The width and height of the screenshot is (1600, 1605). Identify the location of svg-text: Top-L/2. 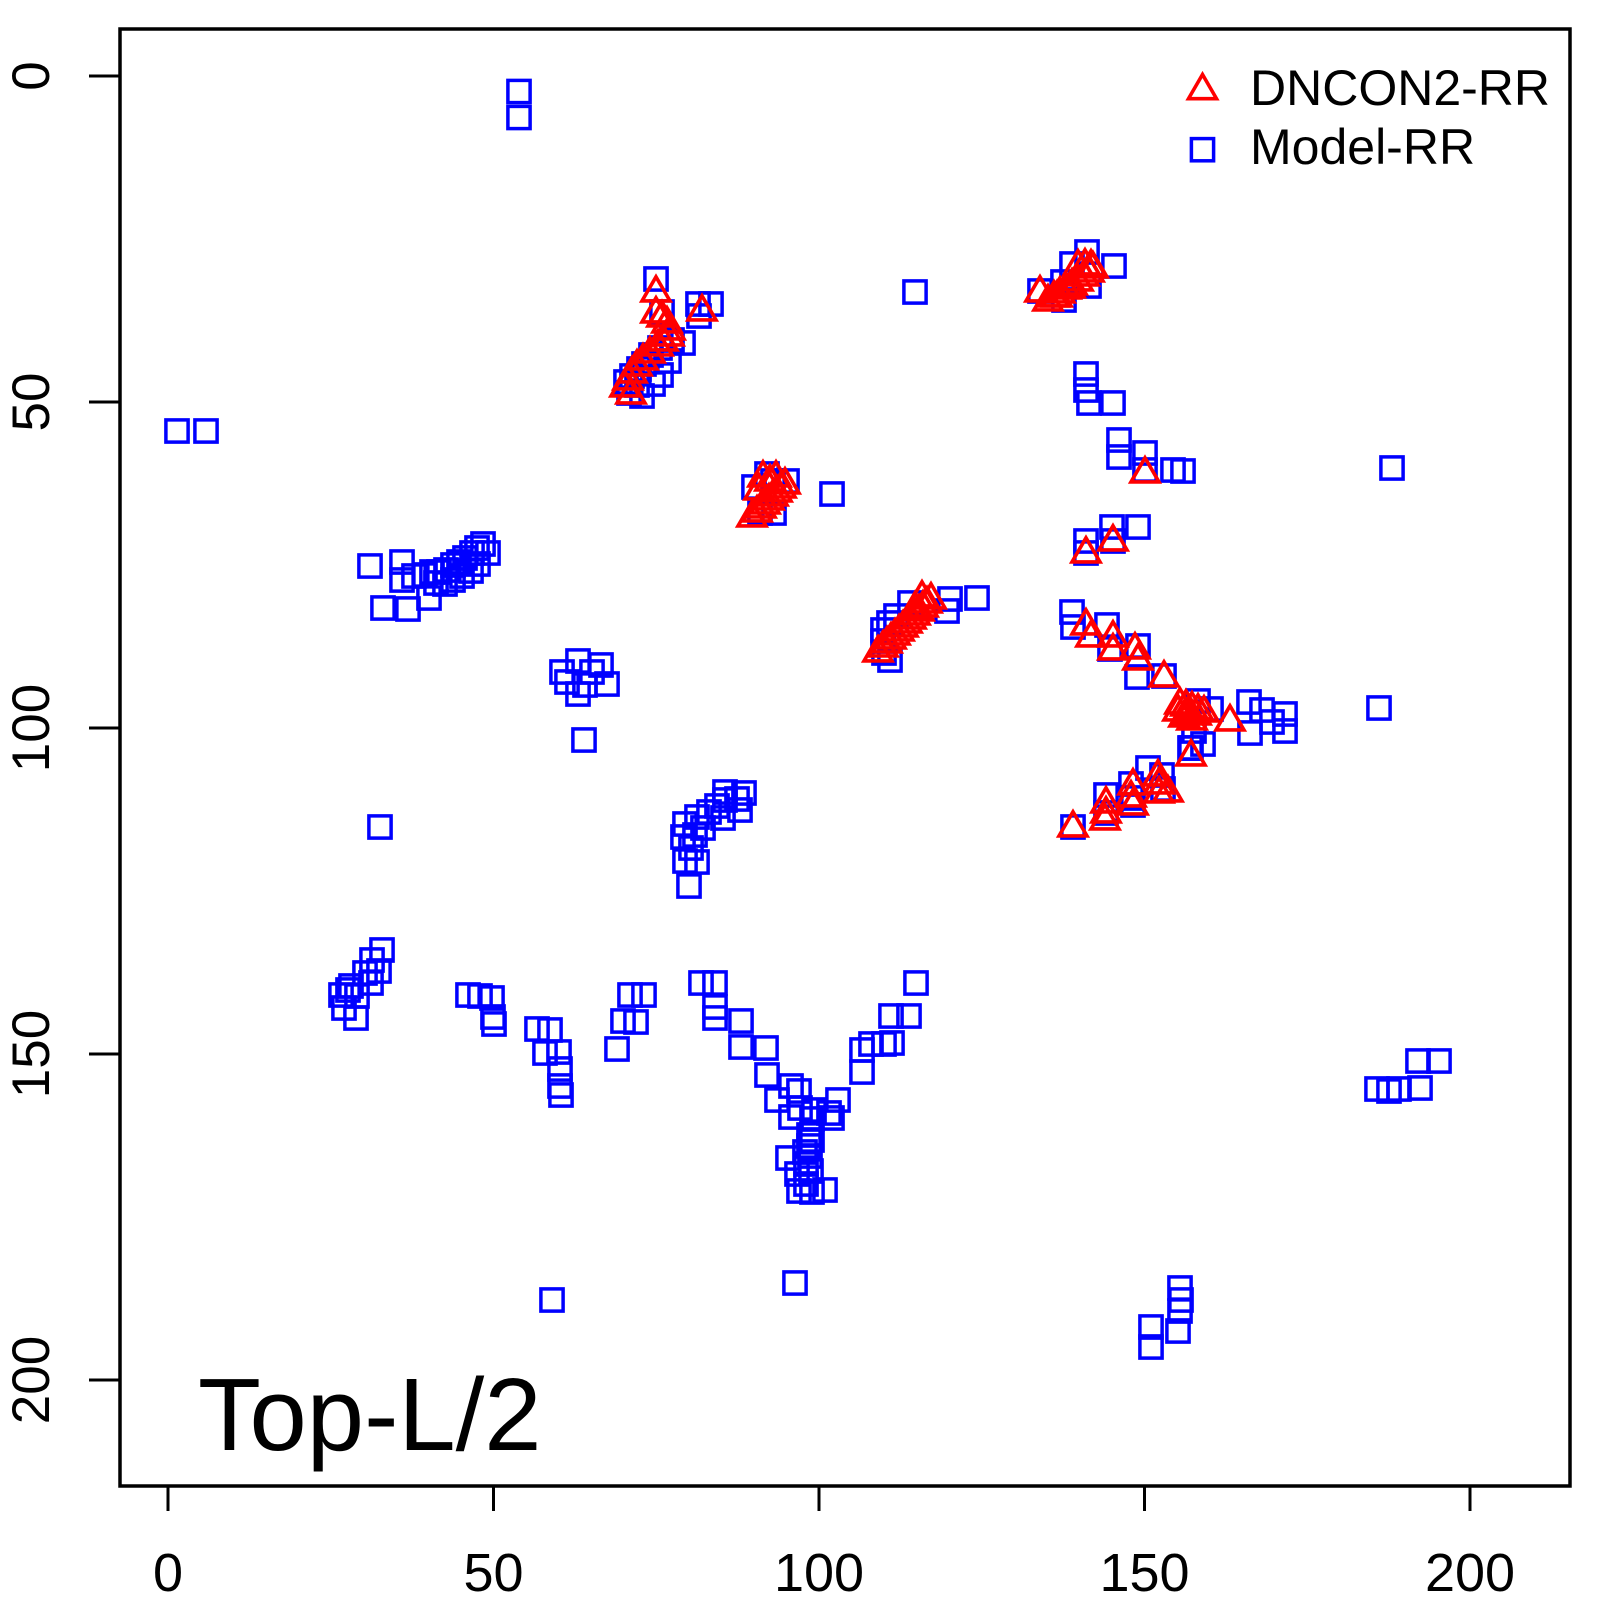
(370, 1414).